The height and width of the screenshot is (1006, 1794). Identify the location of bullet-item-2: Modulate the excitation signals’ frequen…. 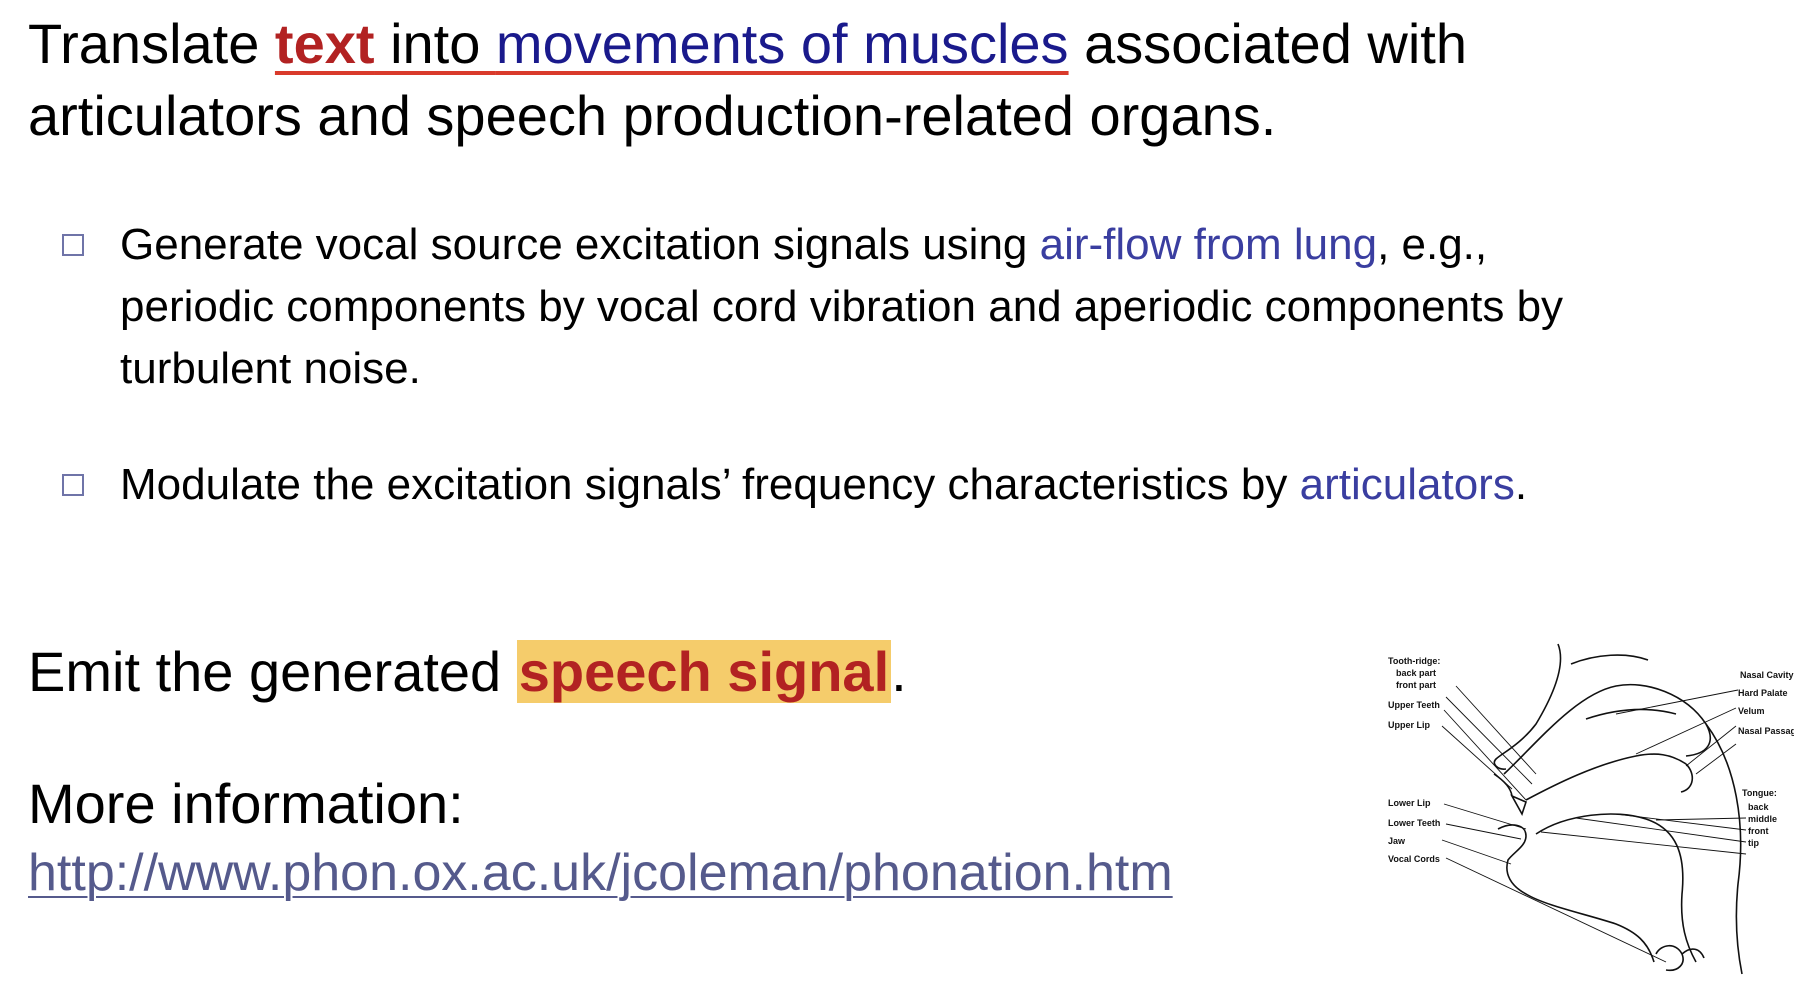
(831, 485).